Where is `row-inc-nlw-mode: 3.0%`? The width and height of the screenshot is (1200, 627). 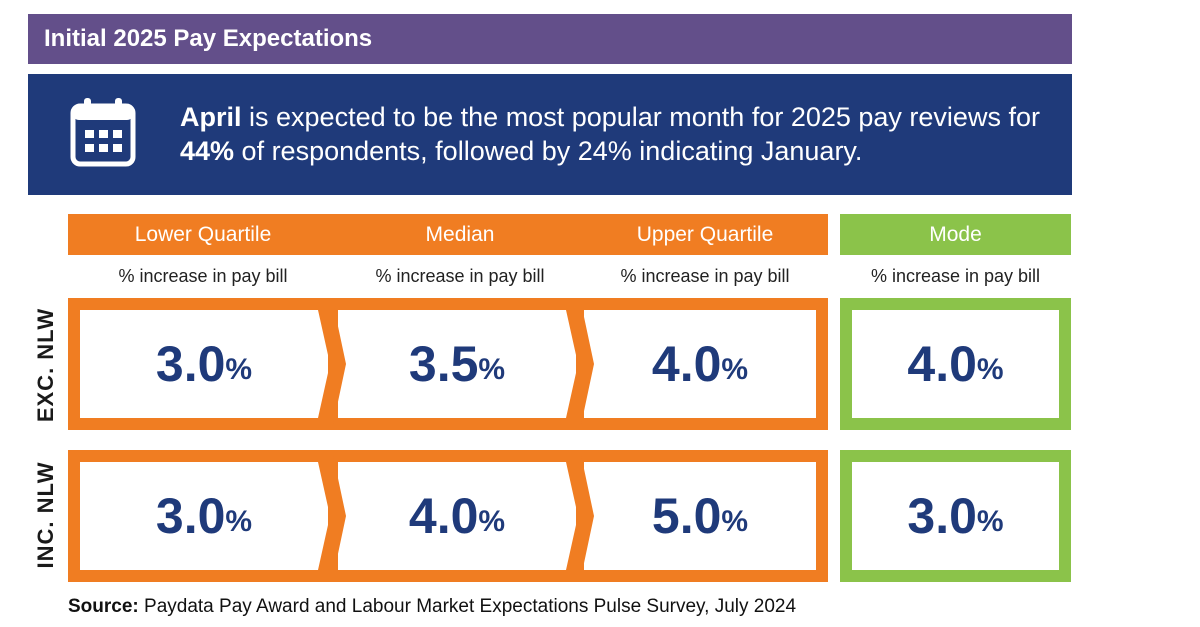 row-inc-nlw-mode: 3.0% is located at coordinates (955, 516).